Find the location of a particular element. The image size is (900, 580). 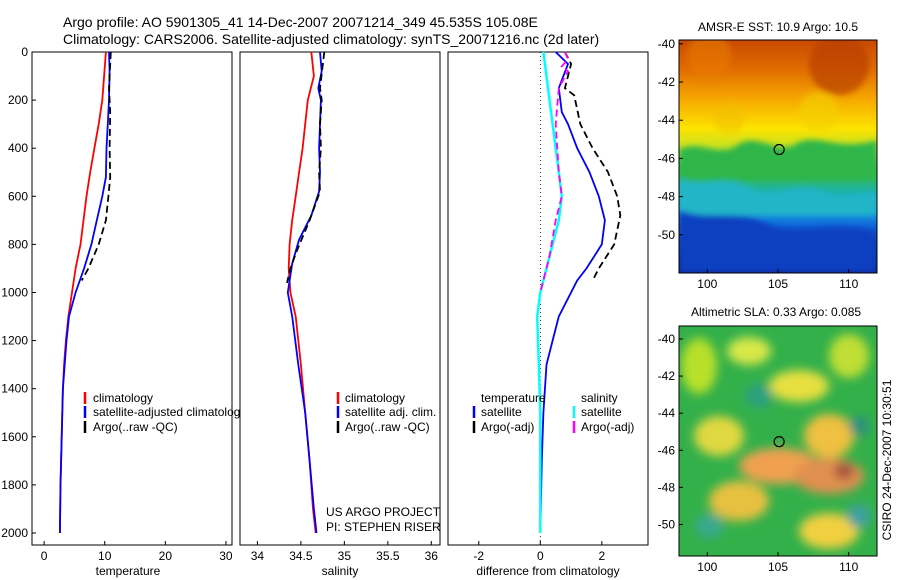

legend-label-sal-satellite: satellite is located at coordinates (601, 412).